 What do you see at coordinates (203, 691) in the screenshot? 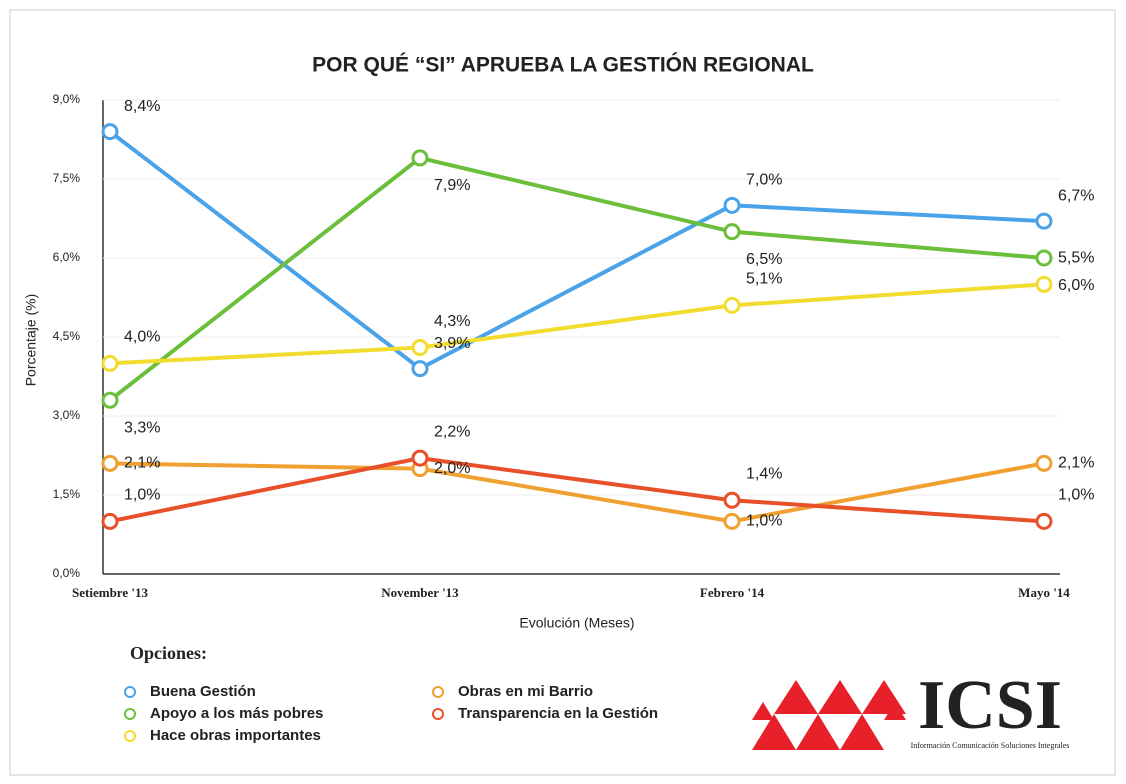
I see `legend-label: Buena Gestión` at bounding box center [203, 691].